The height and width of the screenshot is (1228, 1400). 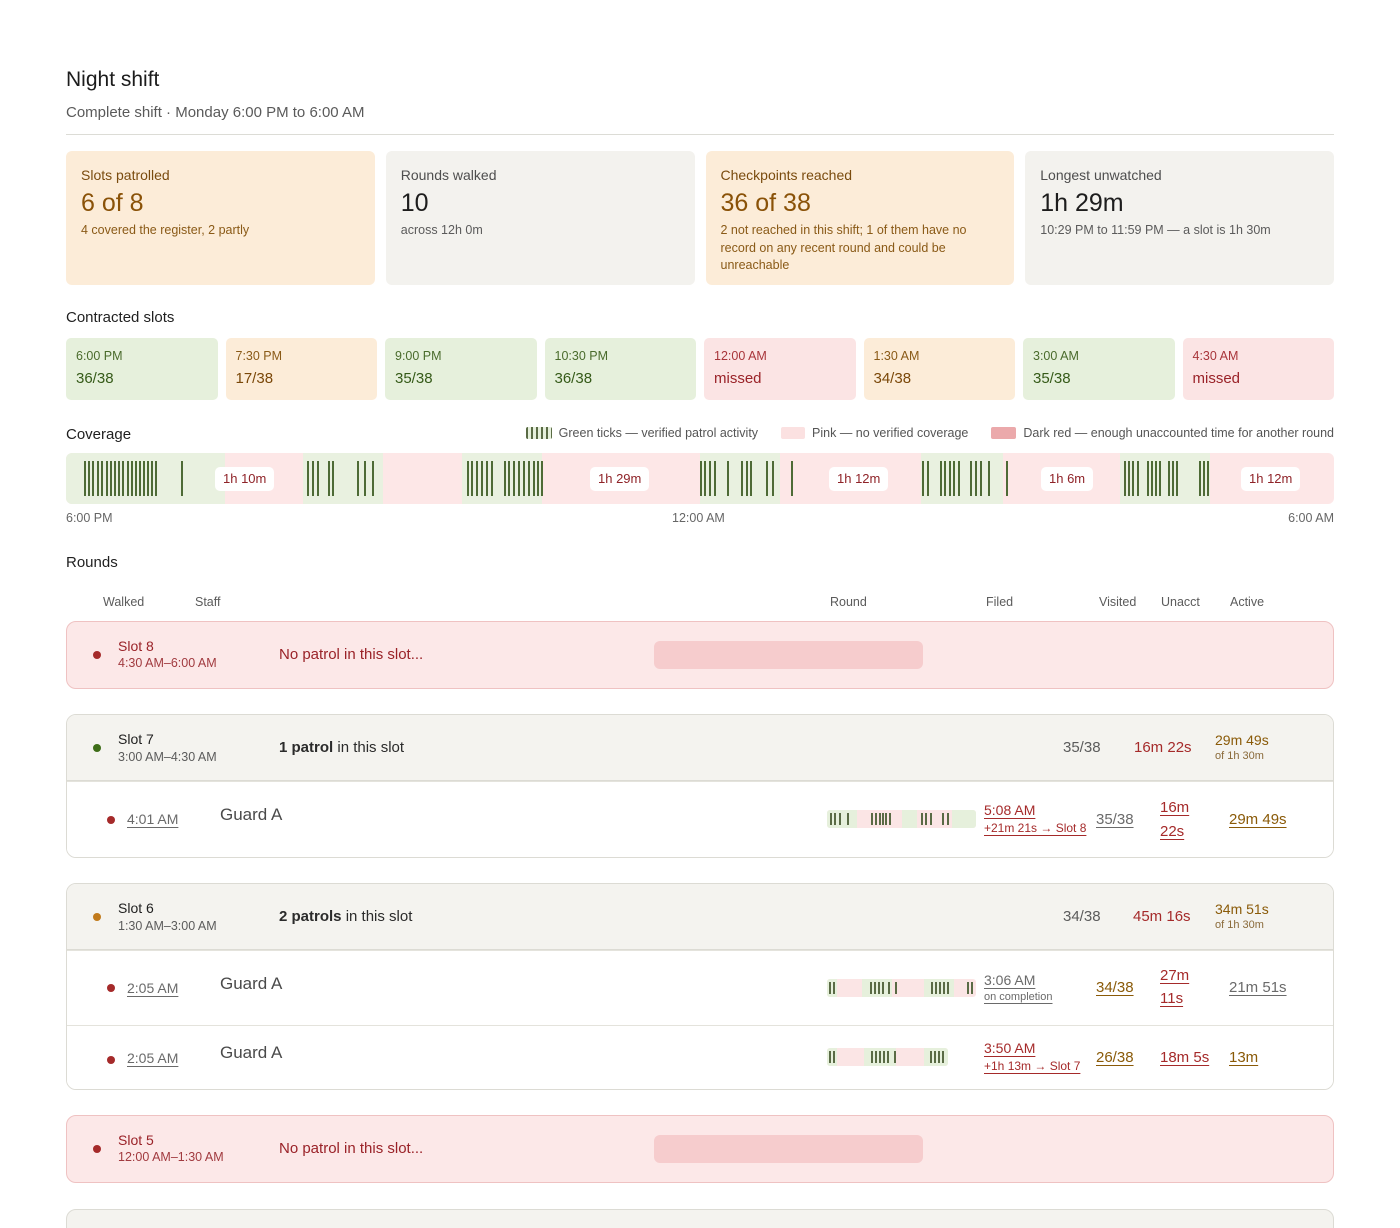 What do you see at coordinates (620, 369) in the screenshot?
I see `slot-chip: 10:30 PM 36/38` at bounding box center [620, 369].